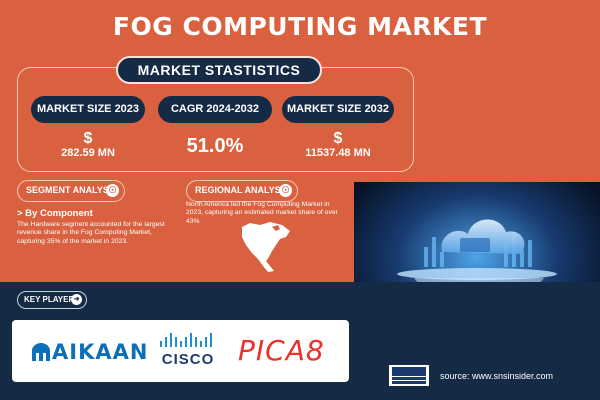 This screenshot has width=600, height=400. Describe the element at coordinates (338, 153) in the screenshot. I see `metric-number: 11537.48 MN` at that location.